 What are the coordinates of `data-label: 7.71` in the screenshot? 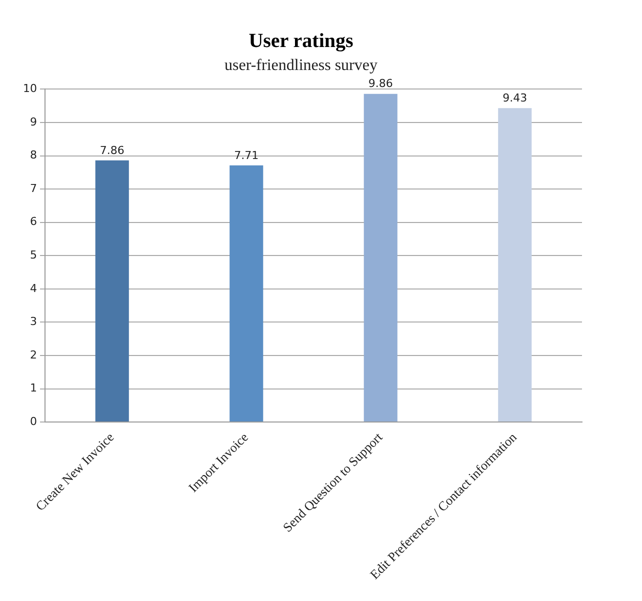 It's located at (246, 155).